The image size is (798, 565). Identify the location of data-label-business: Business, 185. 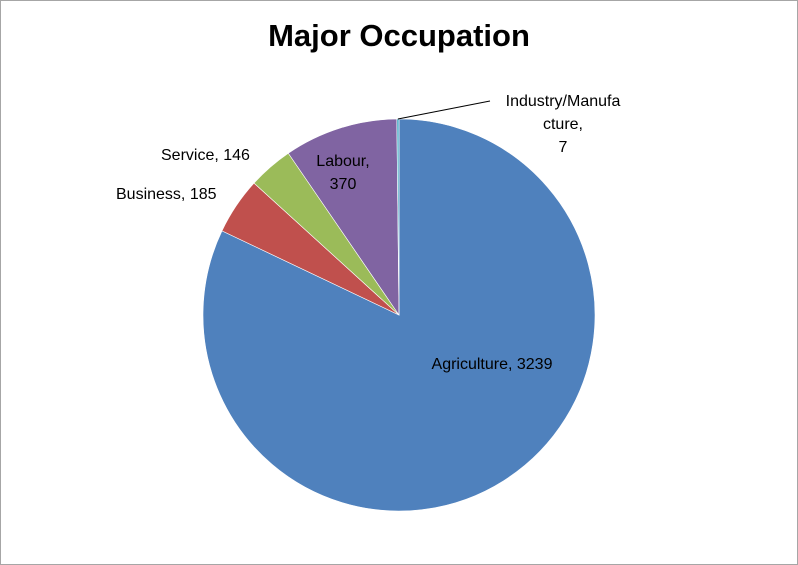
(166, 194).